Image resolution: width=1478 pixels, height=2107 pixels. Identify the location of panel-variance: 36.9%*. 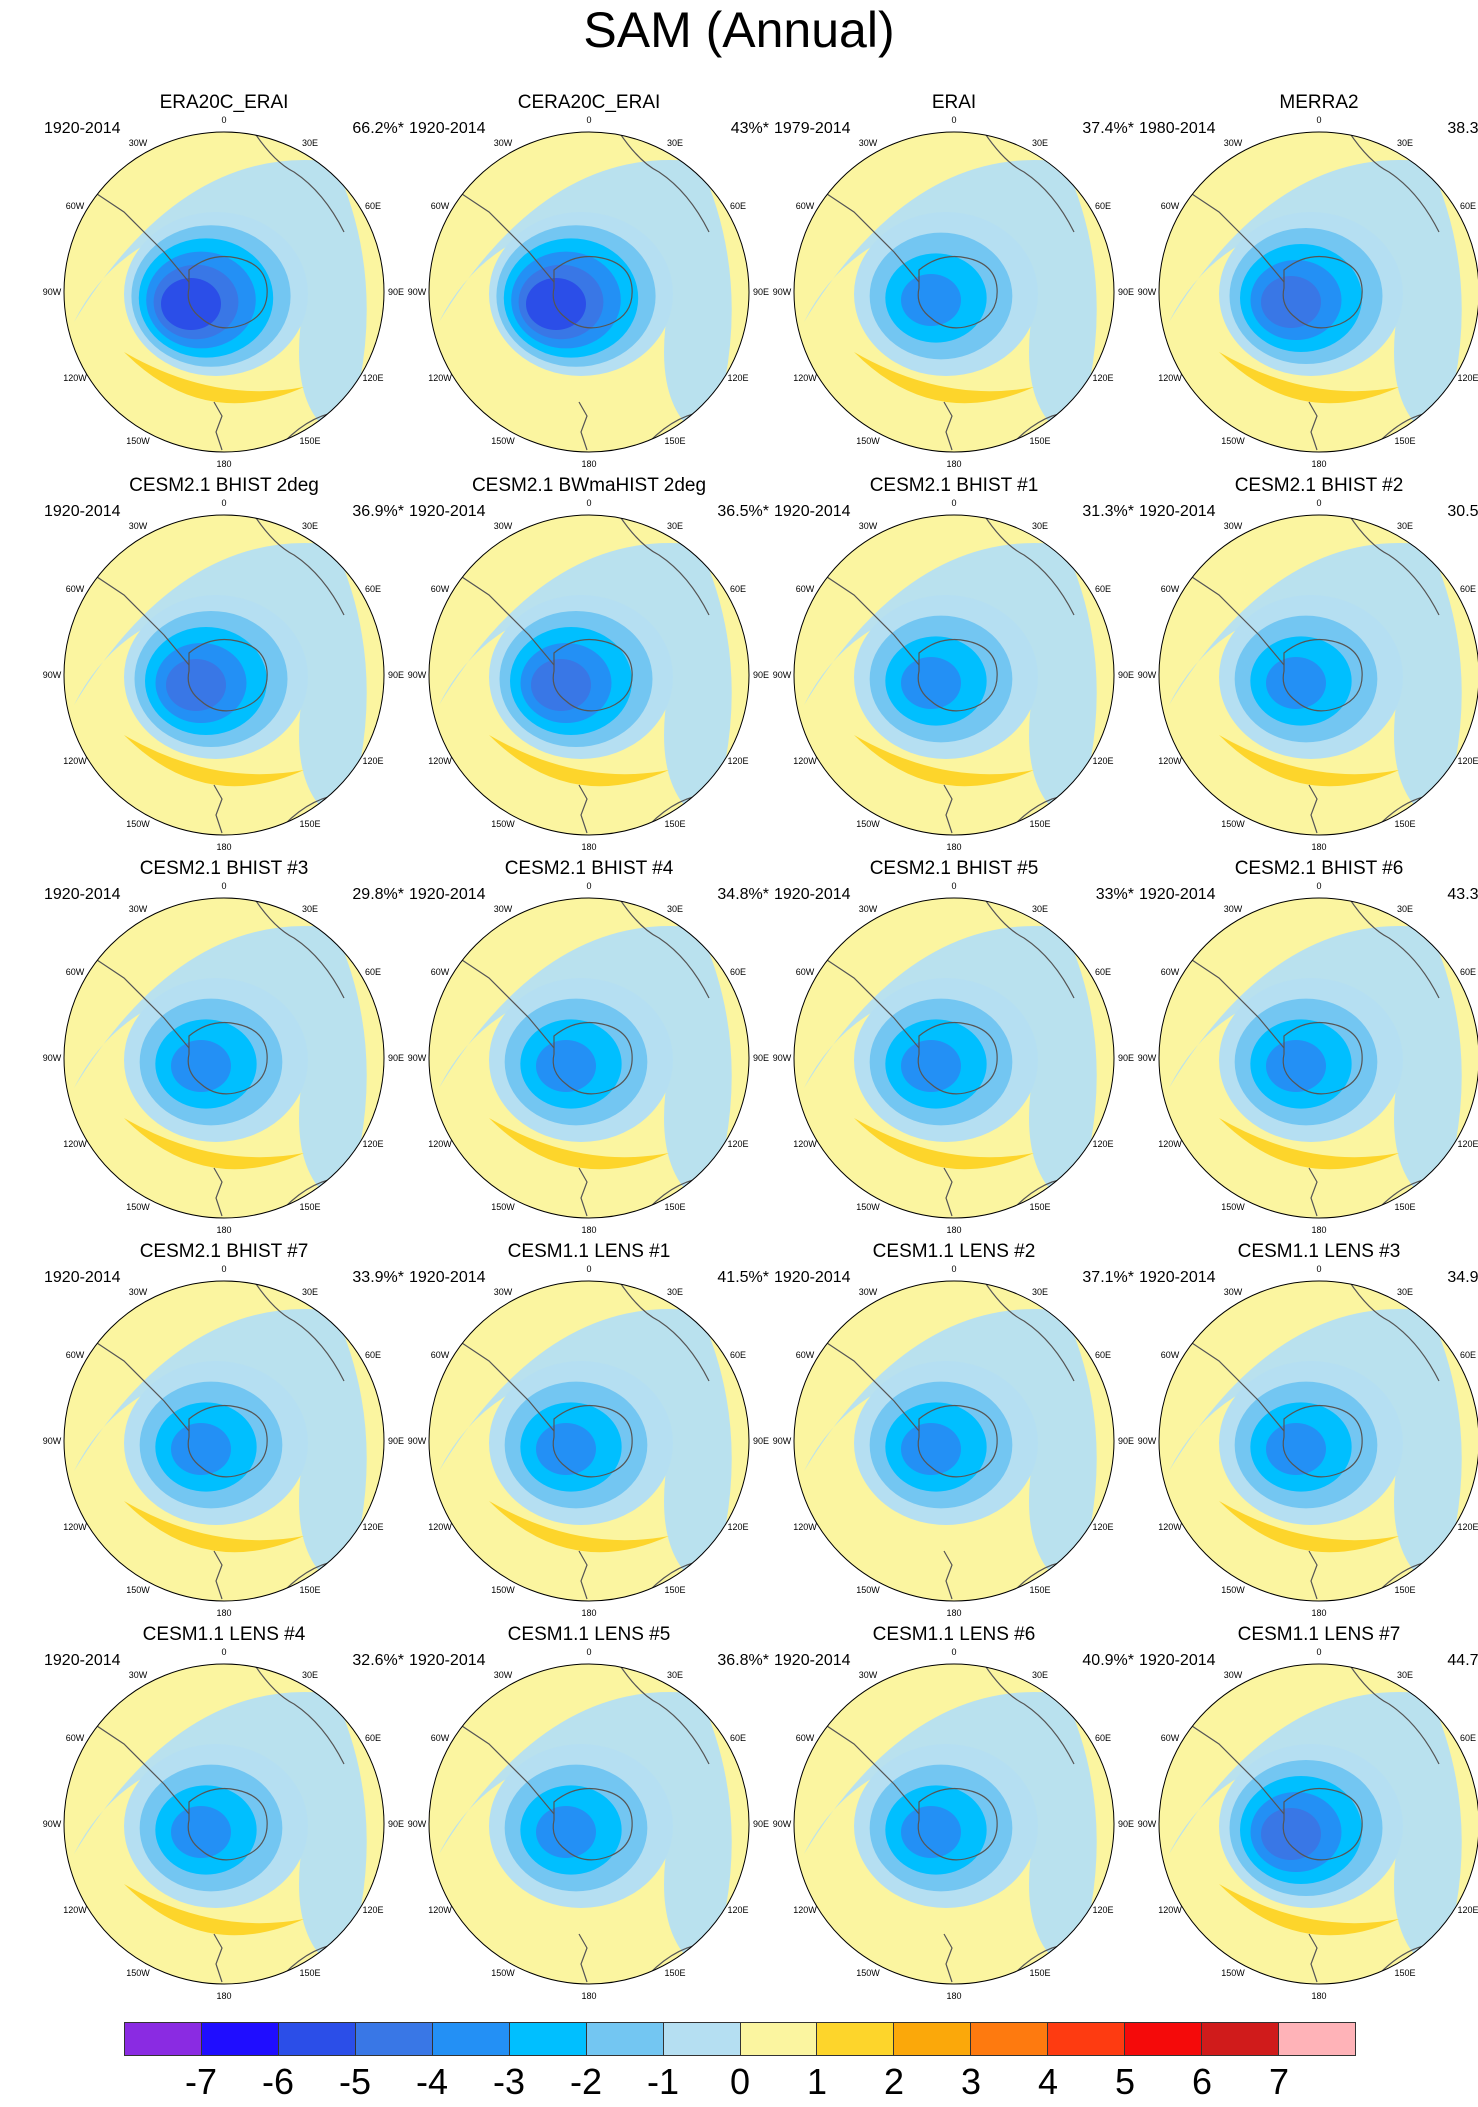
(378, 511).